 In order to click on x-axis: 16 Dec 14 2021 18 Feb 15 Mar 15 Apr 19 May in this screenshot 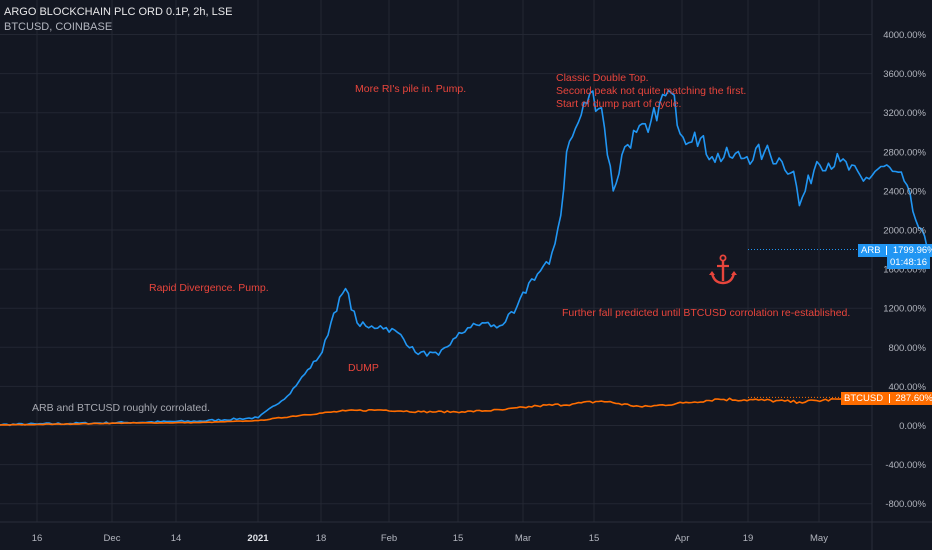, I will do `click(430, 538)`.